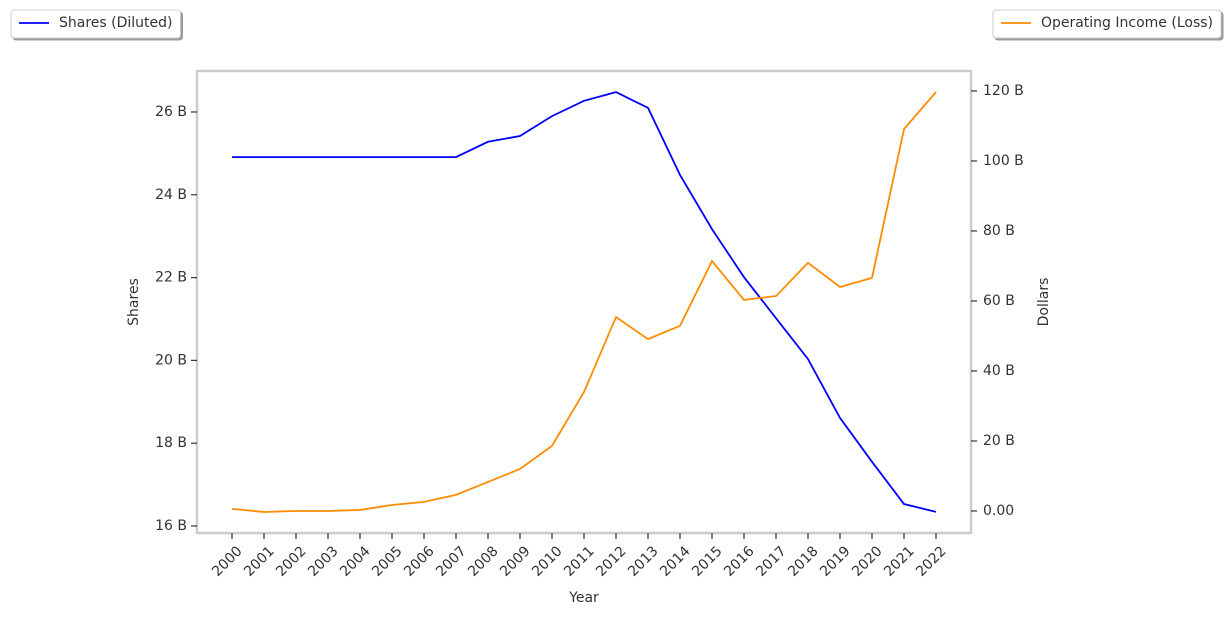  What do you see at coordinates (1003, 161) in the screenshot?
I see `y2-tick-label: 100 B` at bounding box center [1003, 161].